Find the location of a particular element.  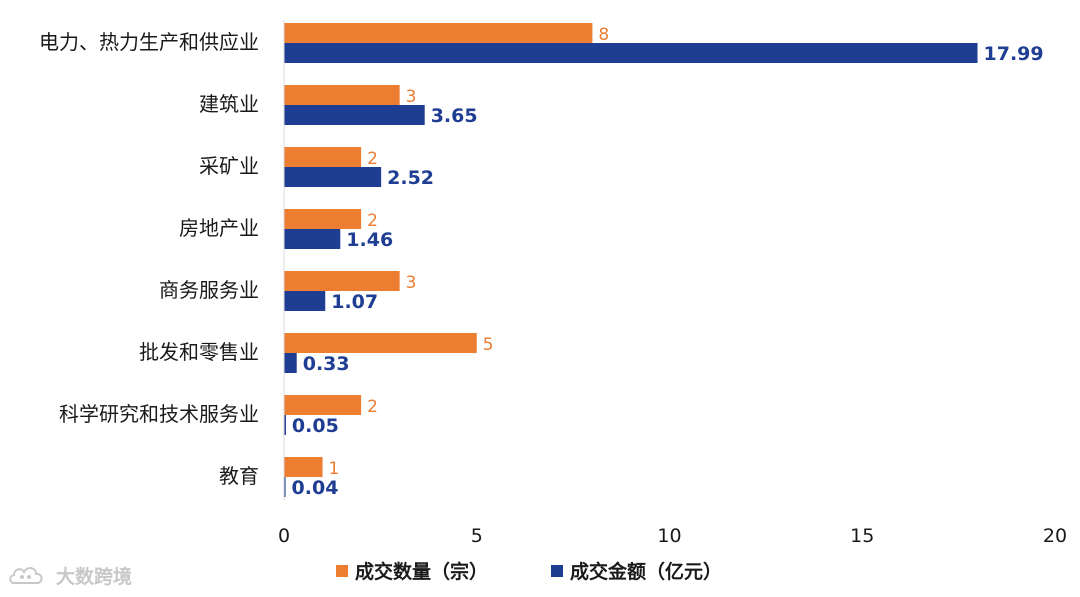

category-label: 采矿业 is located at coordinates (229, 166).